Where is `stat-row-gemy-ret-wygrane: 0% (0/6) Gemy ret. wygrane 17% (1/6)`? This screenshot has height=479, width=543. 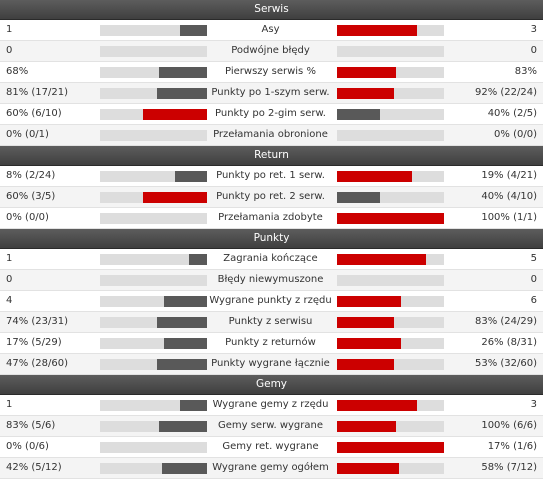 stat-row-gemy-ret-wygrane: 0% (0/6) Gemy ret. wygrane 17% (1/6) is located at coordinates (271, 447).